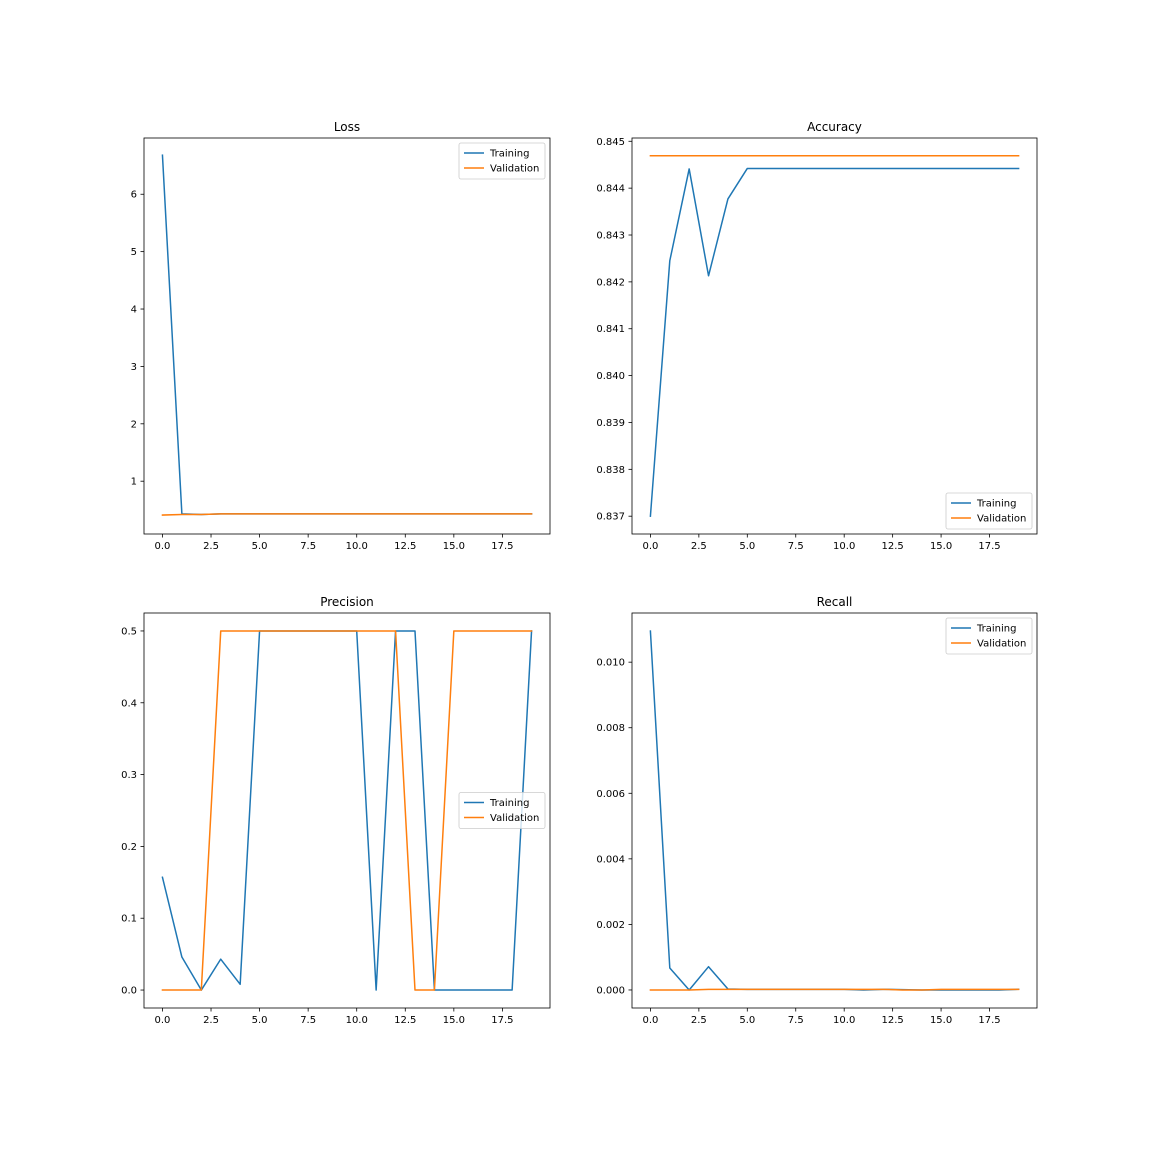 The image size is (1152, 1152). I want to click on y-tick-label: 0.002, so click(610, 925).